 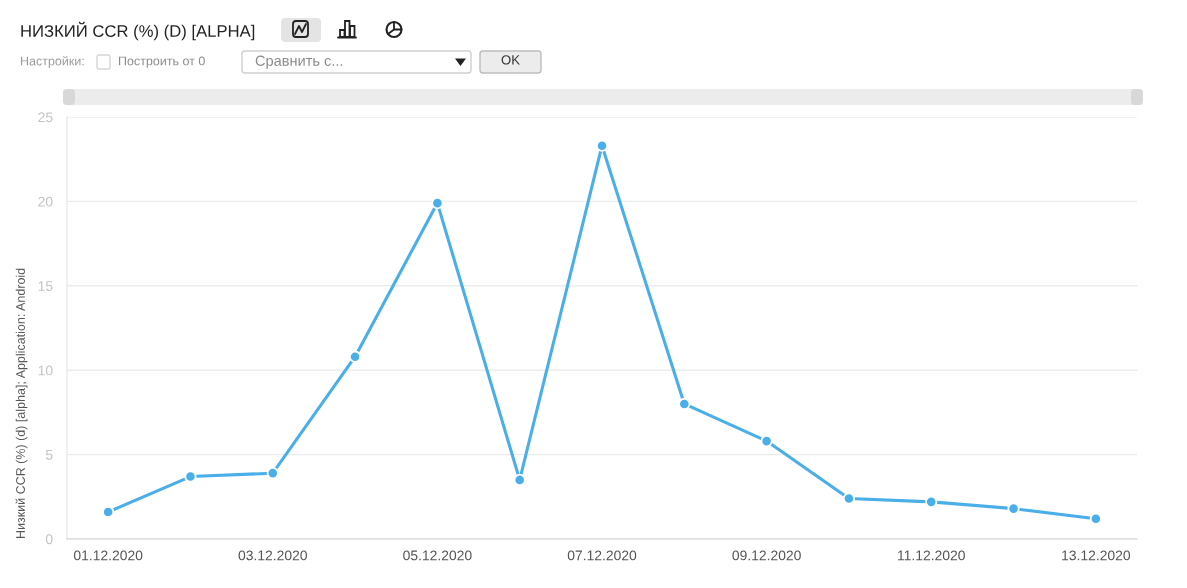 What do you see at coordinates (108, 555) in the screenshot?
I see `x-tick-label: 01.12.2020` at bounding box center [108, 555].